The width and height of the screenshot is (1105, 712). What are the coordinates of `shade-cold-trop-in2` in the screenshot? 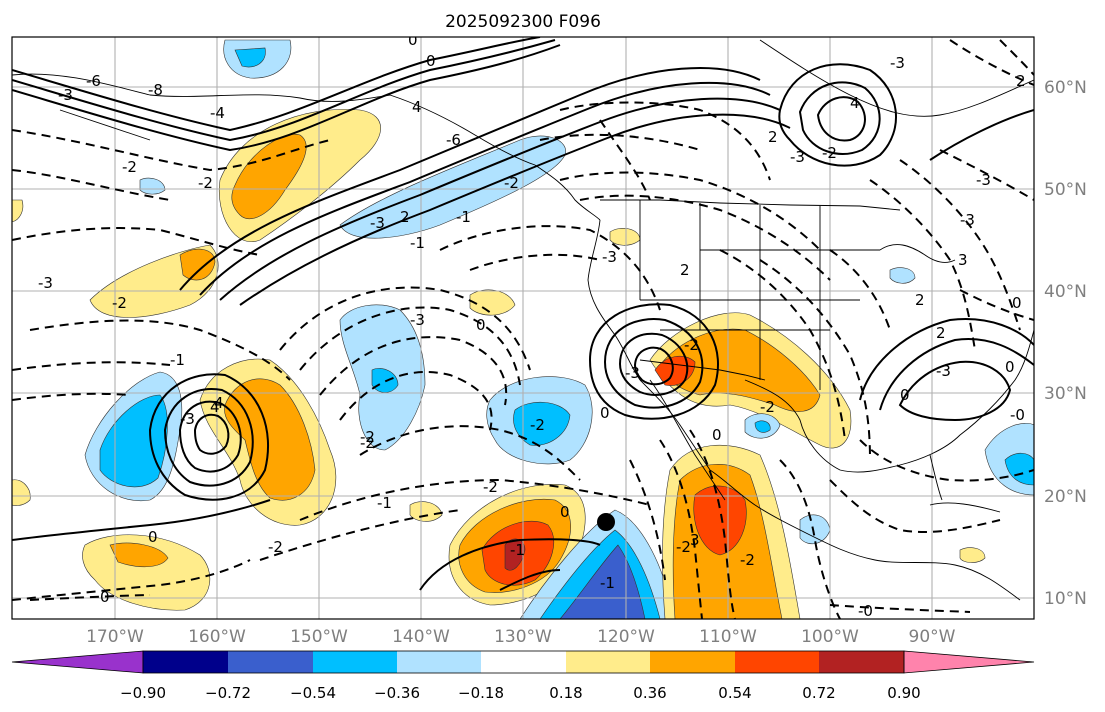 It's located at (602, 581).